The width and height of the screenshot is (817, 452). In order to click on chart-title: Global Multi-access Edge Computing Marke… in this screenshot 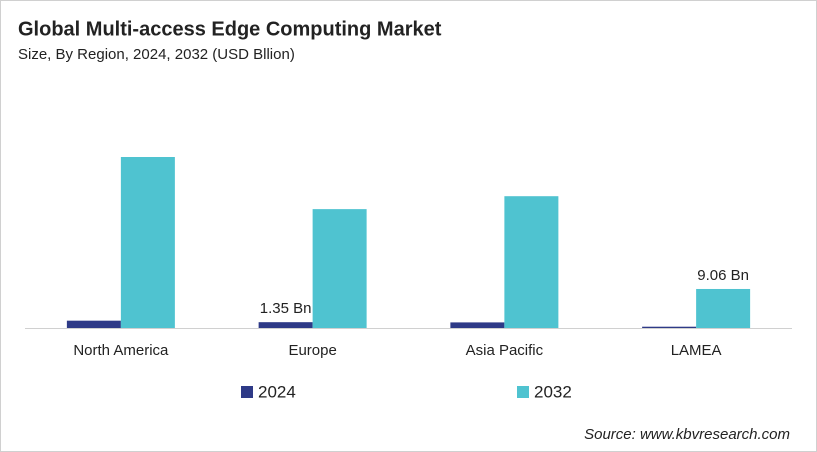, I will do `click(230, 29)`.